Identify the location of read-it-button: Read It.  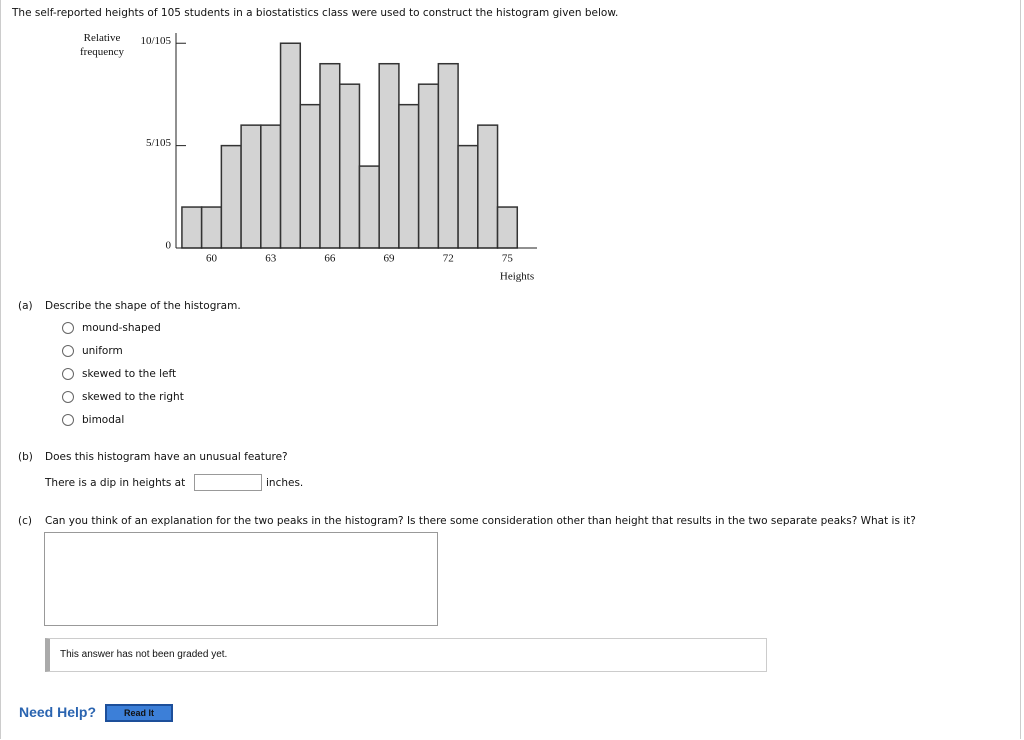
(139, 713).